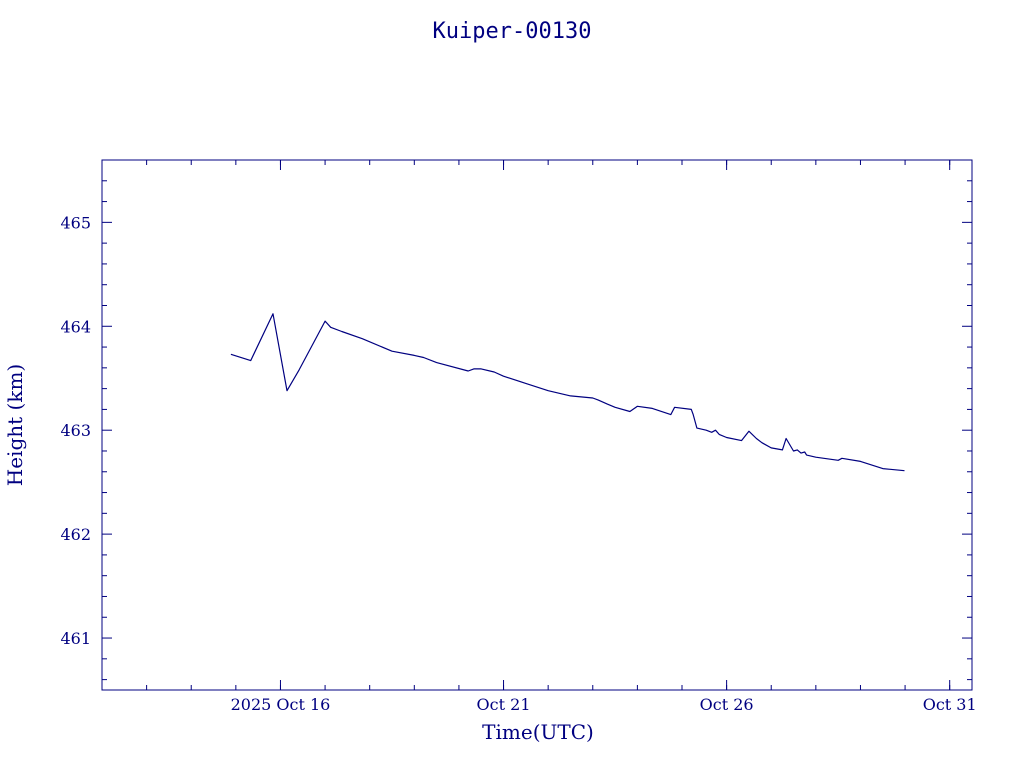  Describe the element at coordinates (727, 704) in the screenshot. I see `x-tick-label: Oct 26` at that location.